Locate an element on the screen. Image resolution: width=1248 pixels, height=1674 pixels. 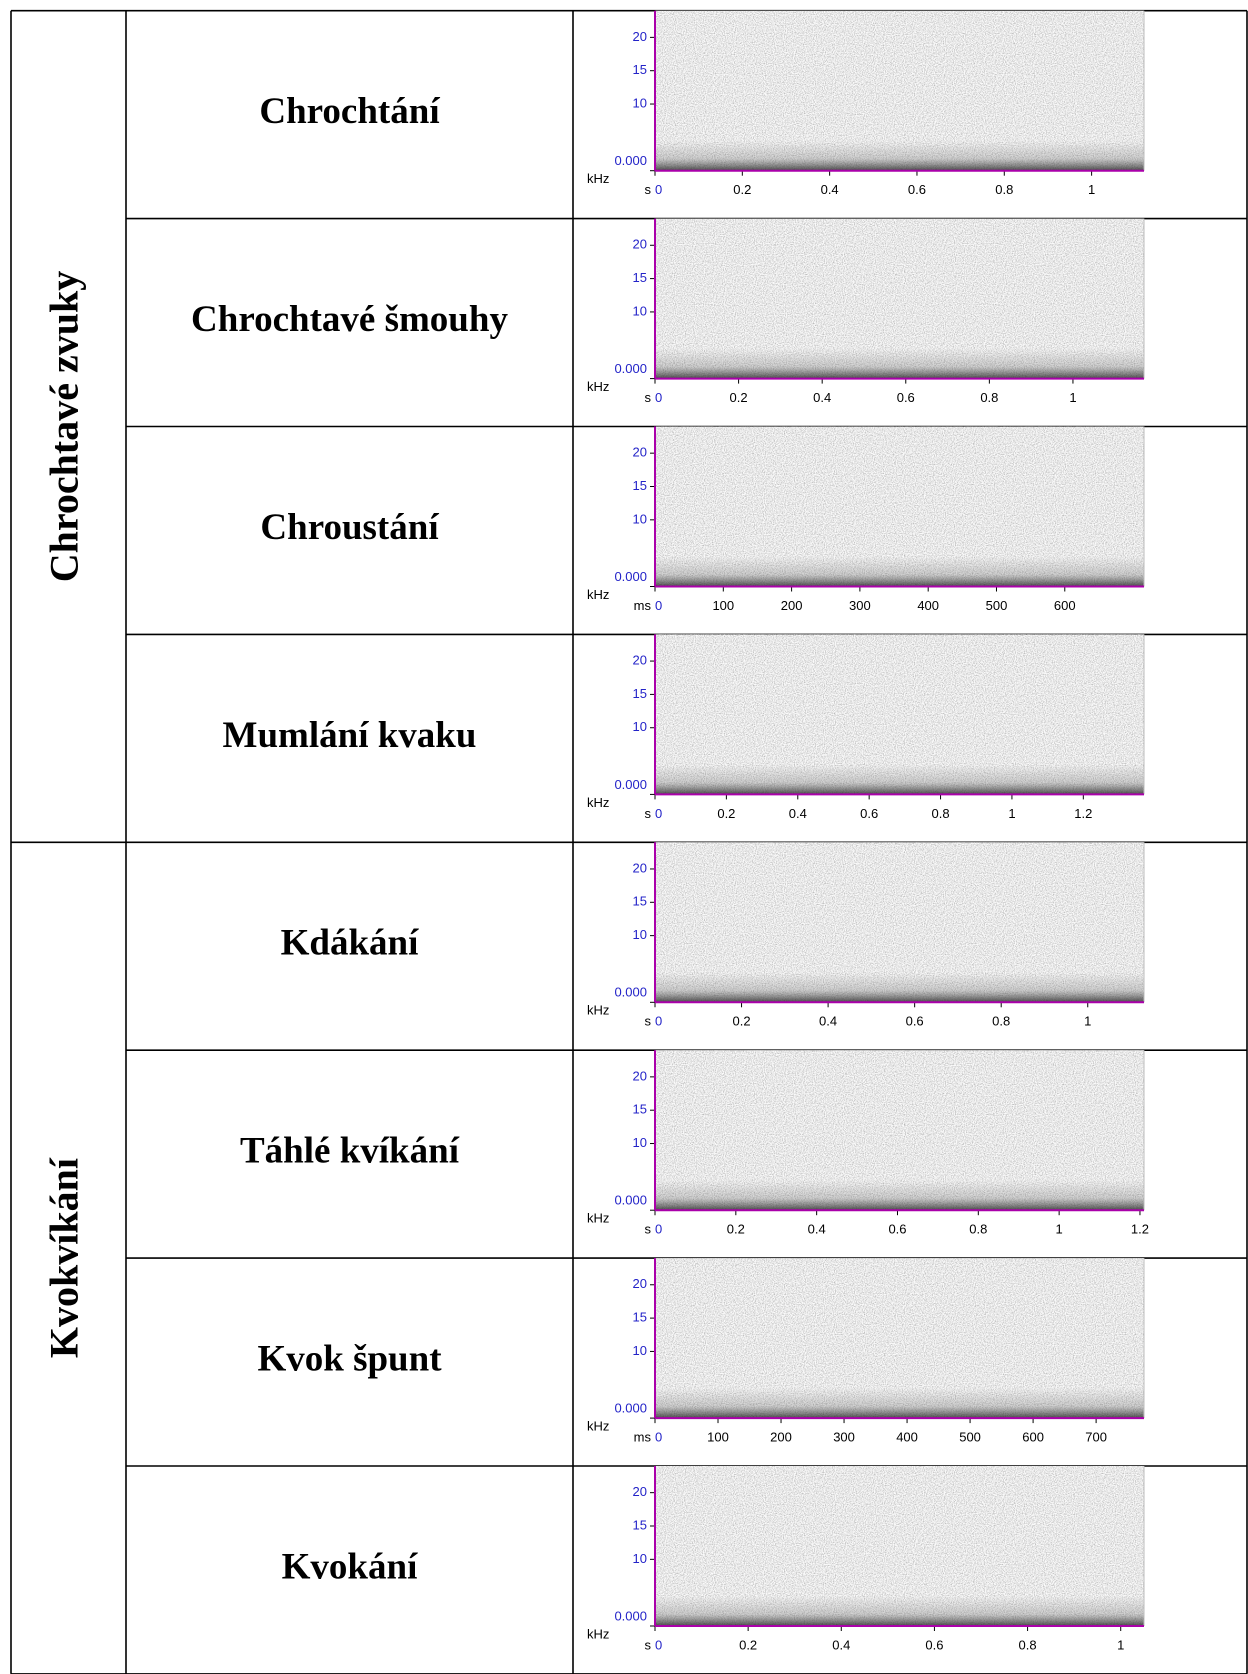
x-tick-label: 600 is located at coordinates (1033, 1437).